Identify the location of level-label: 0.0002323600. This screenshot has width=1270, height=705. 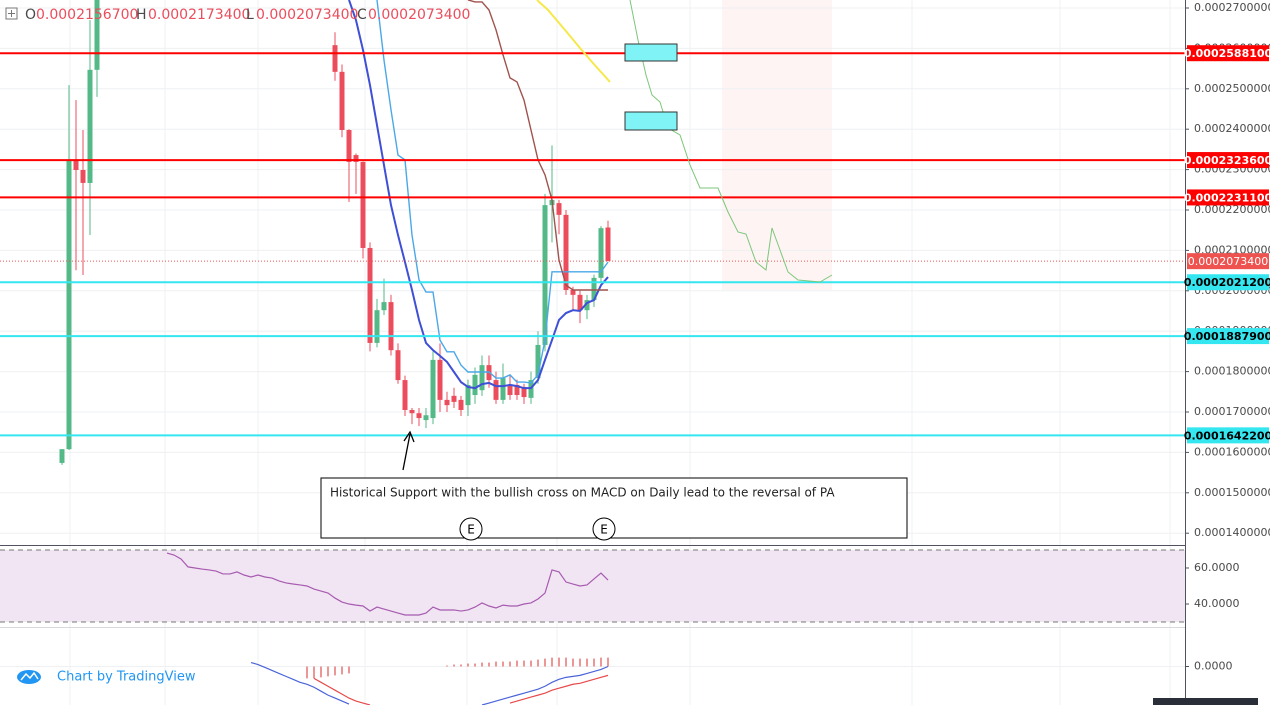
(1227, 160).